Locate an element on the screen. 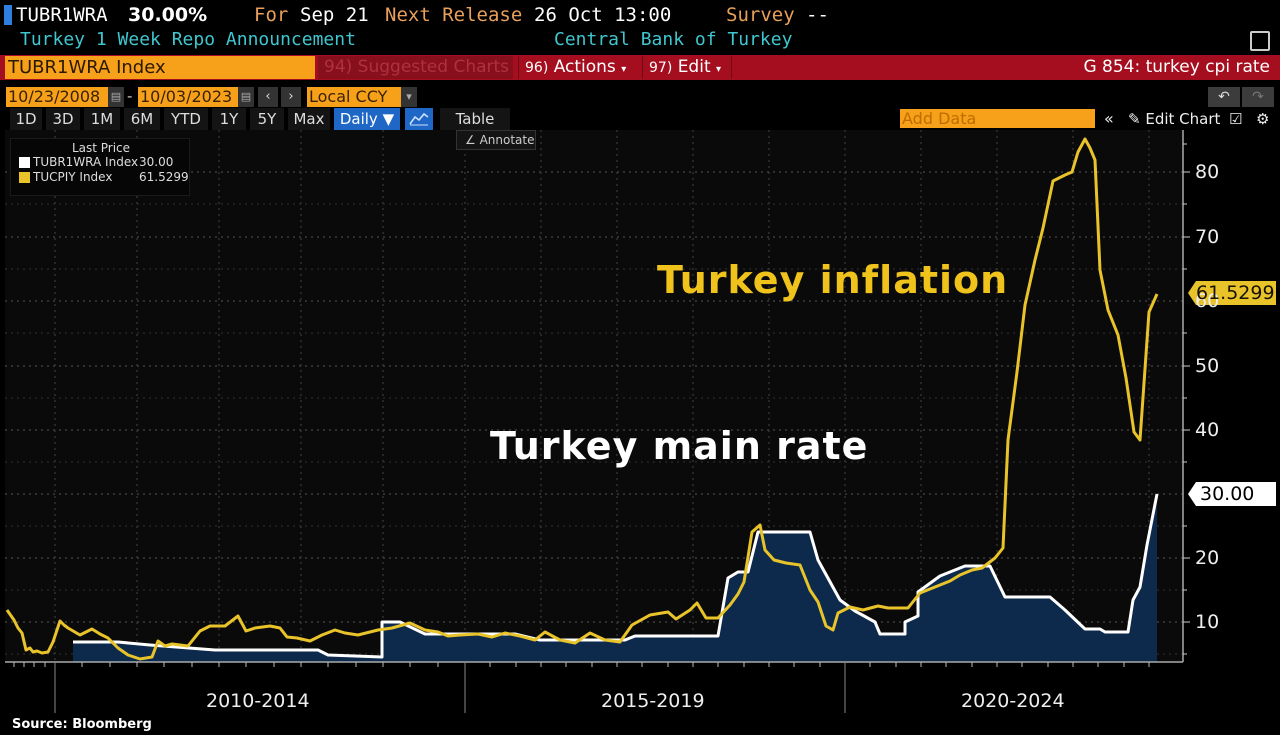  x-label-2010-2014: 2010-2014 is located at coordinates (258, 701).